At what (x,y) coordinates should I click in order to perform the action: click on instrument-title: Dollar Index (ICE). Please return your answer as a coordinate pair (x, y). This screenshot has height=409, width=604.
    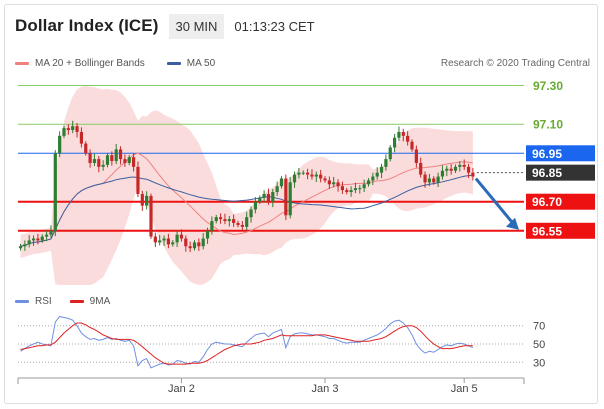
    Looking at the image, I should click on (87, 25).